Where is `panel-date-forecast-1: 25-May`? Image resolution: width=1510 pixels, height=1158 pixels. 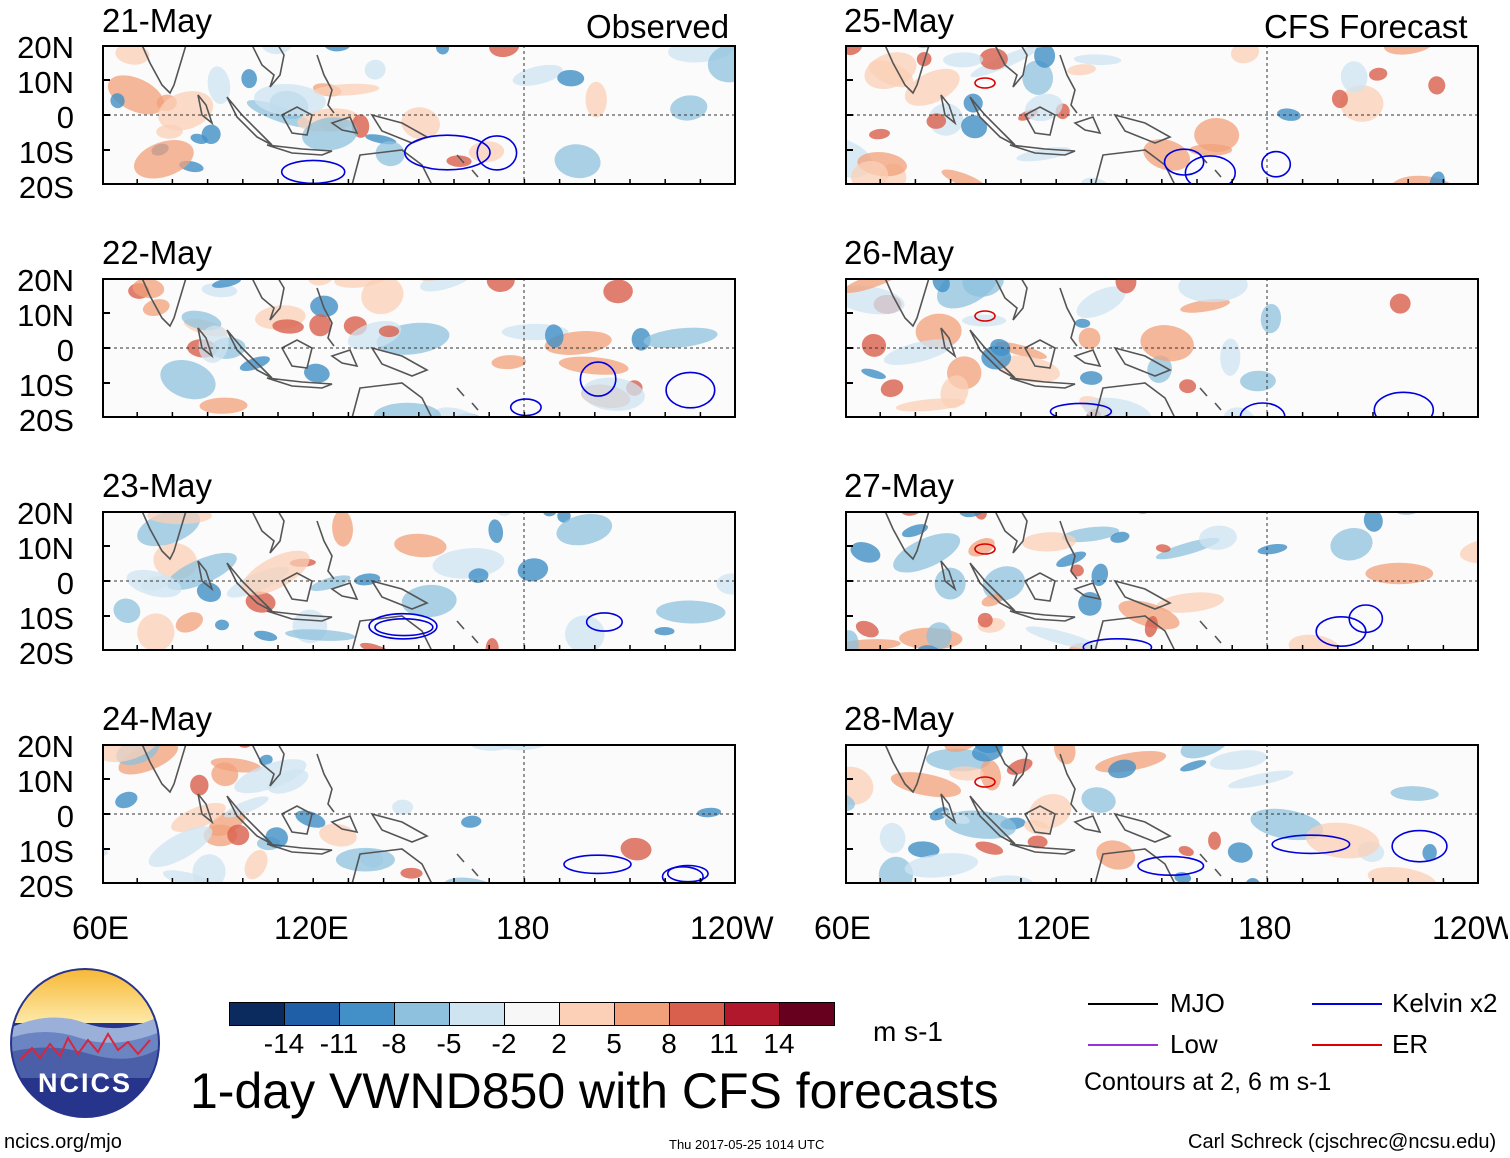 panel-date-forecast-1: 25-May is located at coordinates (899, 20).